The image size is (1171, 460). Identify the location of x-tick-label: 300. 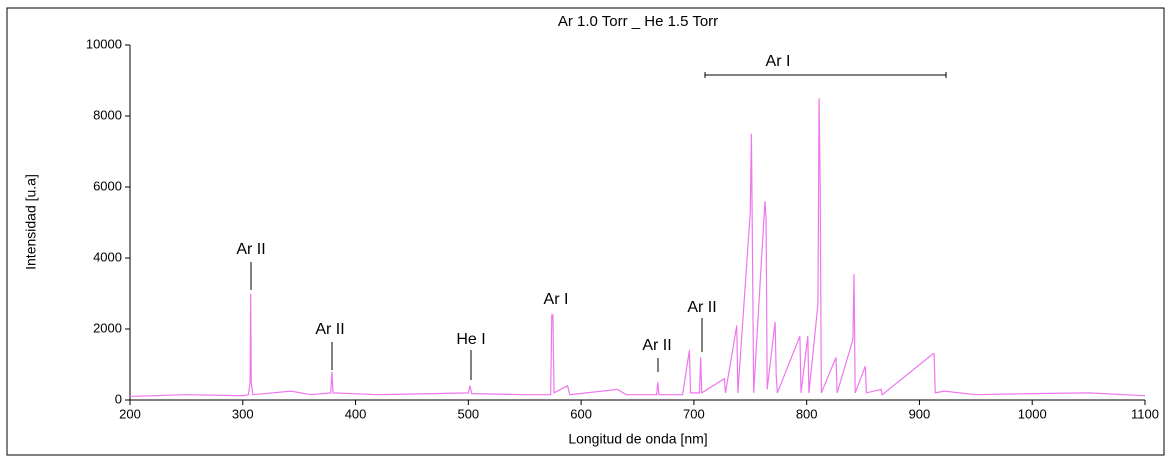
(243, 413).